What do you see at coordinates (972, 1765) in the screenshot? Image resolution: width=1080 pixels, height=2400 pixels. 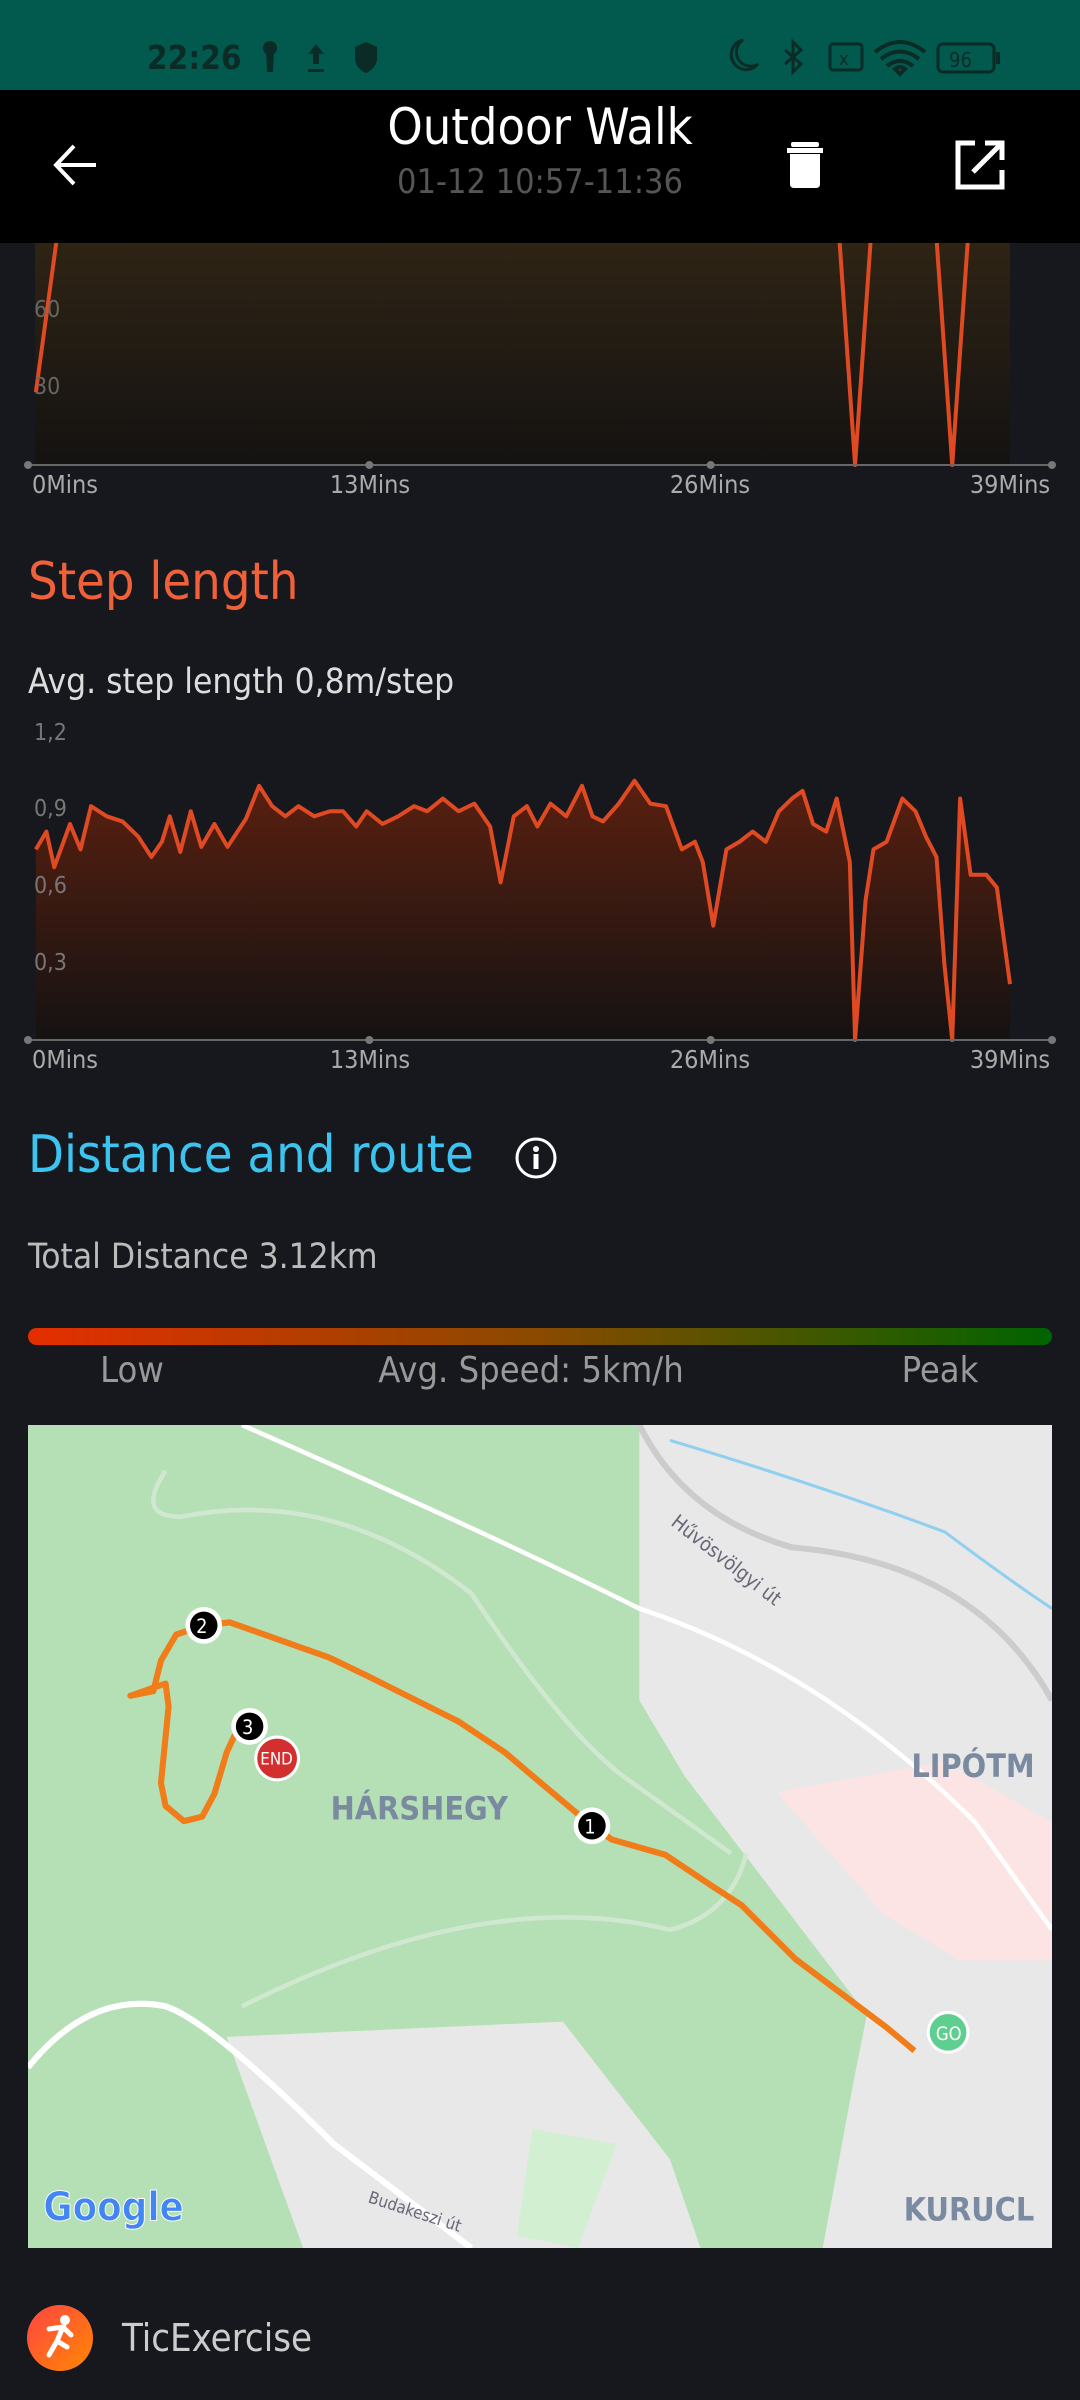 I see `map-label: LIPÓTM` at bounding box center [972, 1765].